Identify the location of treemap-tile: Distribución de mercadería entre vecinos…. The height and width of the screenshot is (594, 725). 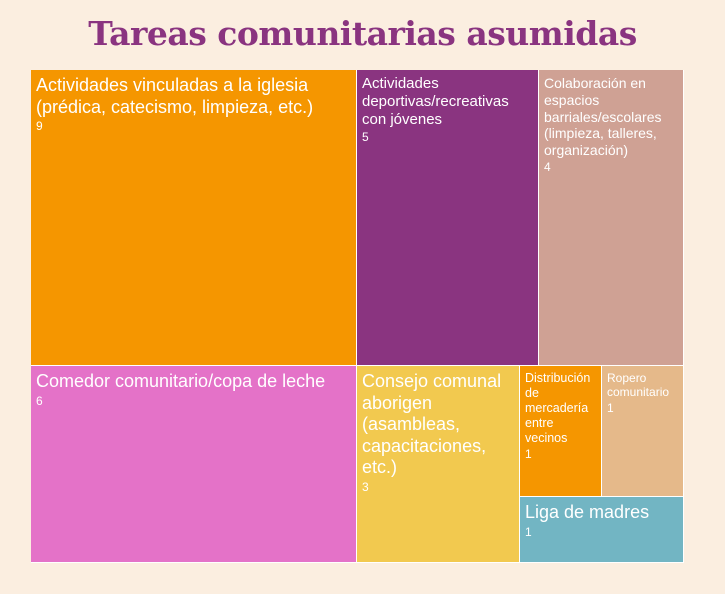
(561, 431).